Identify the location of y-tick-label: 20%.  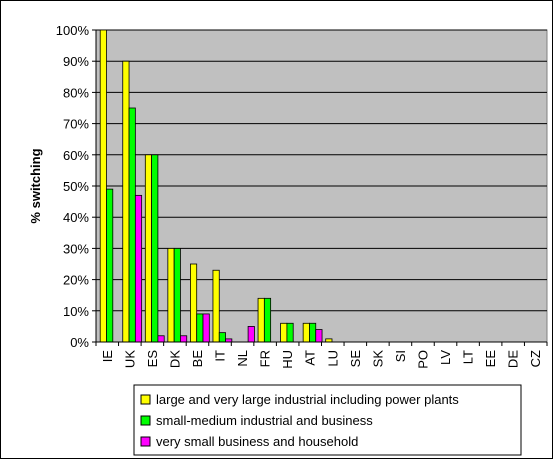
(76, 280).